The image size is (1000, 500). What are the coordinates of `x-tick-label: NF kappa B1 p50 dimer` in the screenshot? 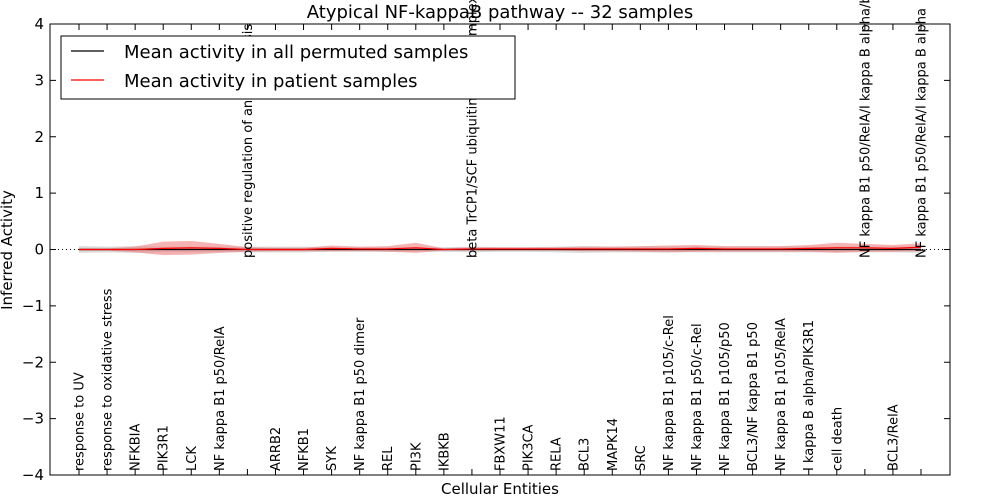 It's located at (360, 394).